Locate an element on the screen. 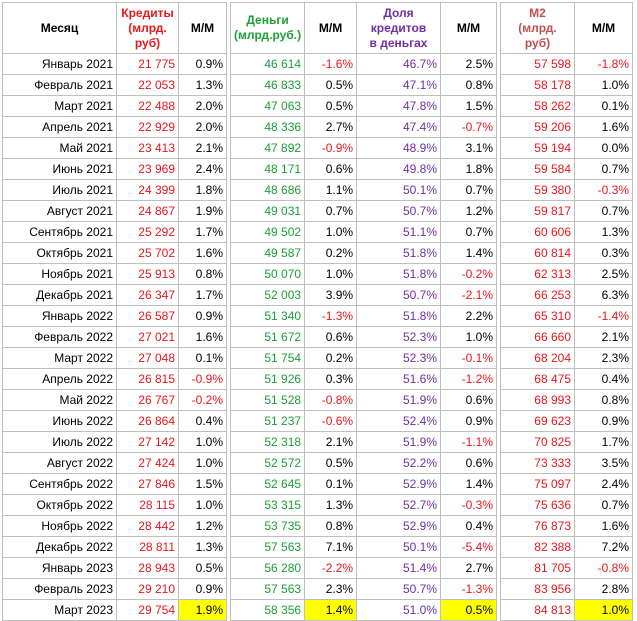 The image size is (637, 621). share-cell: 51.0% is located at coordinates (398, 610).